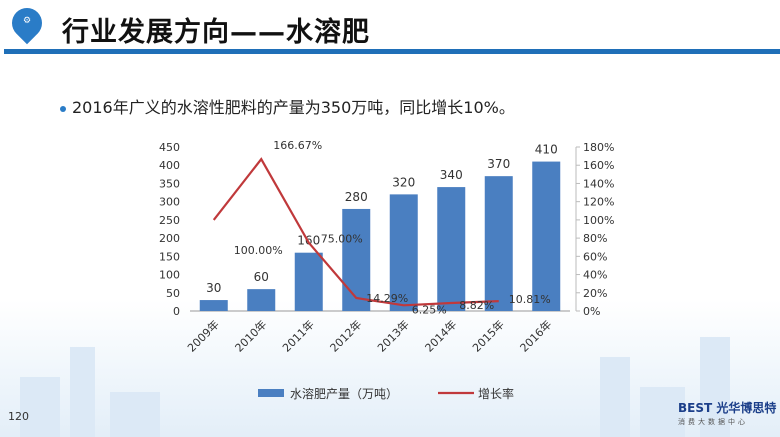 The image size is (780, 437). Describe the element at coordinates (713, 422) in the screenshot. I see `logo-tagline: 消费大数据中心` at that location.